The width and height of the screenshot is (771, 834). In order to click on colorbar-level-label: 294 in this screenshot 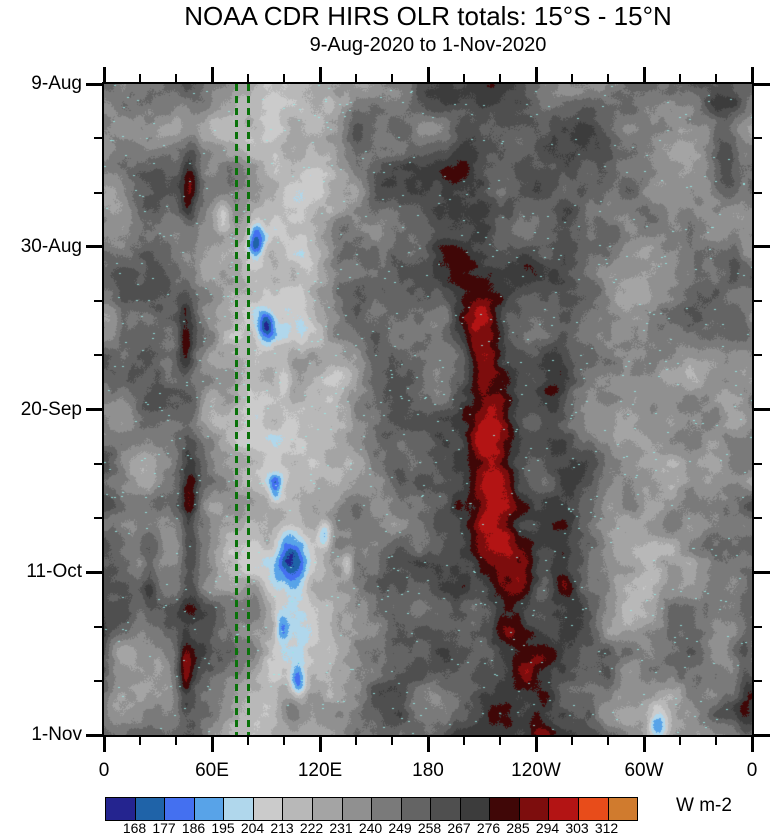, I will do `click(547, 827)`.